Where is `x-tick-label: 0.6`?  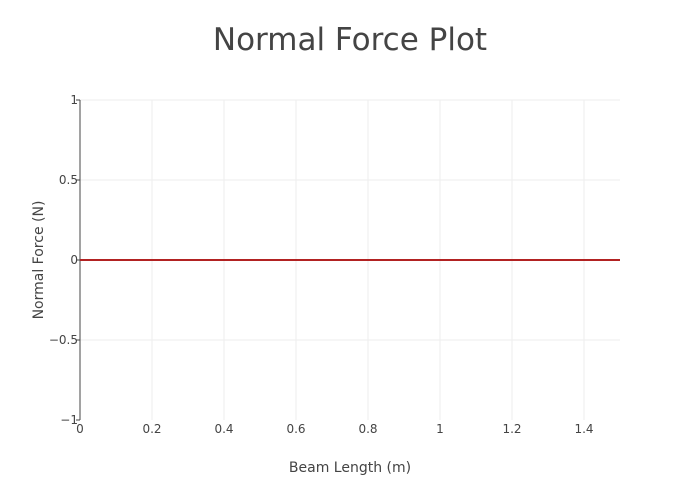
x-tick-label: 0.6 is located at coordinates (295, 429).